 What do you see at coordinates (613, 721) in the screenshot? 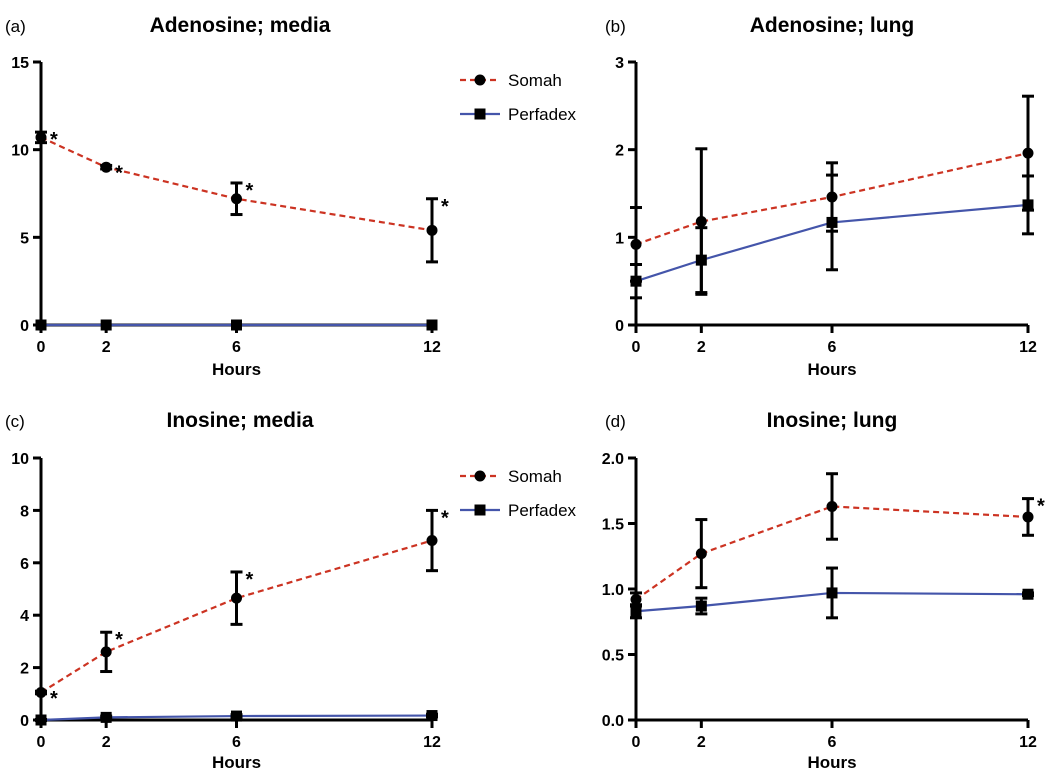
I see `y-tick-label: 0.0` at bounding box center [613, 721].